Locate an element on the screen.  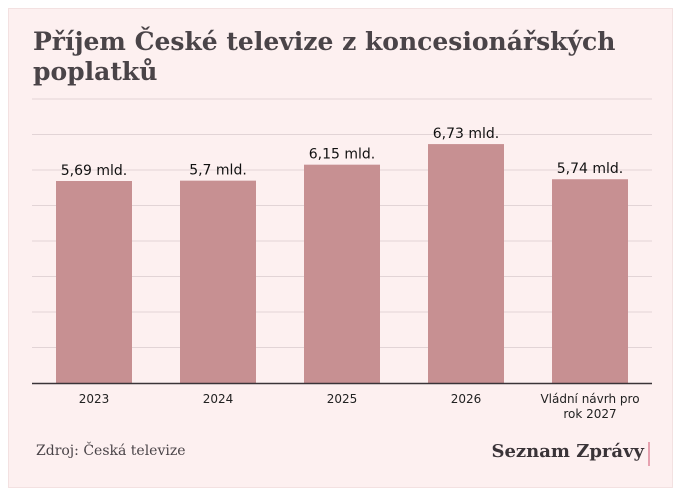
brand-accent-bar is located at coordinates (649, 454).